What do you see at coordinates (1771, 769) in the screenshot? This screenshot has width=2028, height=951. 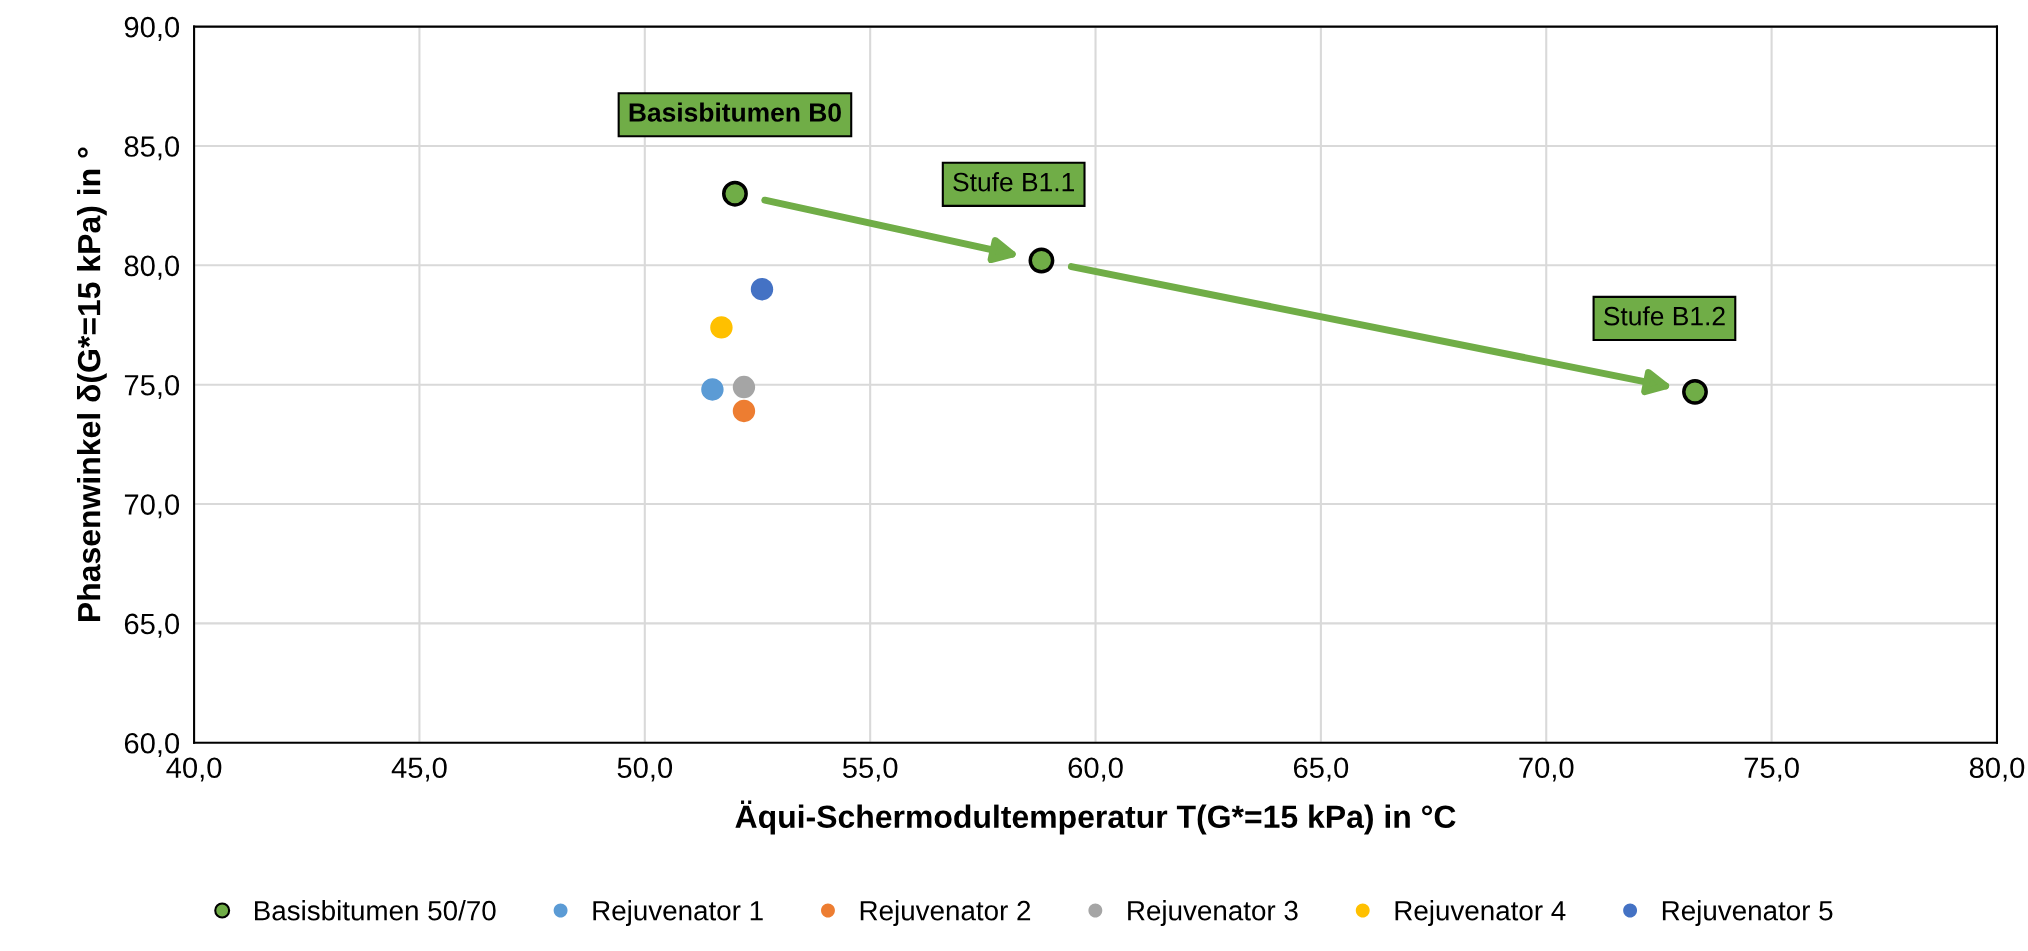 I see `x-tick-label: 75,0` at bounding box center [1771, 769].